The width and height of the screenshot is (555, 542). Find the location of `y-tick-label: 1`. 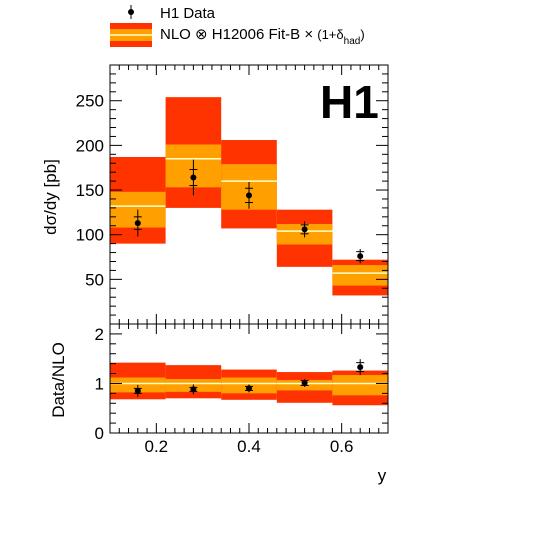

y-tick-label: 1 is located at coordinates (99, 383).